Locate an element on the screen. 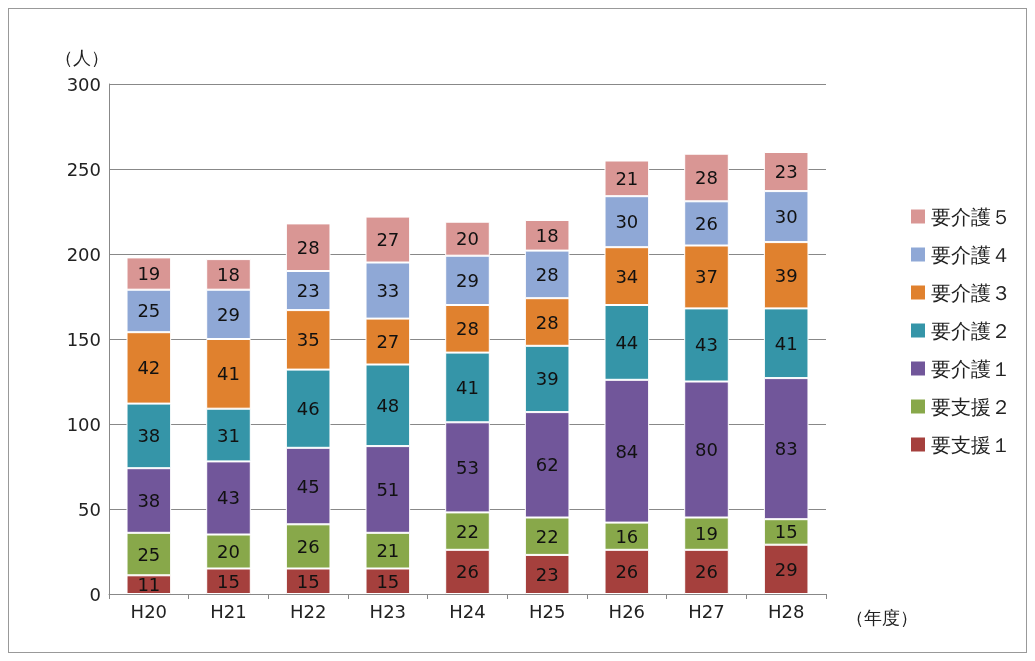  data-label: 37 is located at coordinates (706, 277).